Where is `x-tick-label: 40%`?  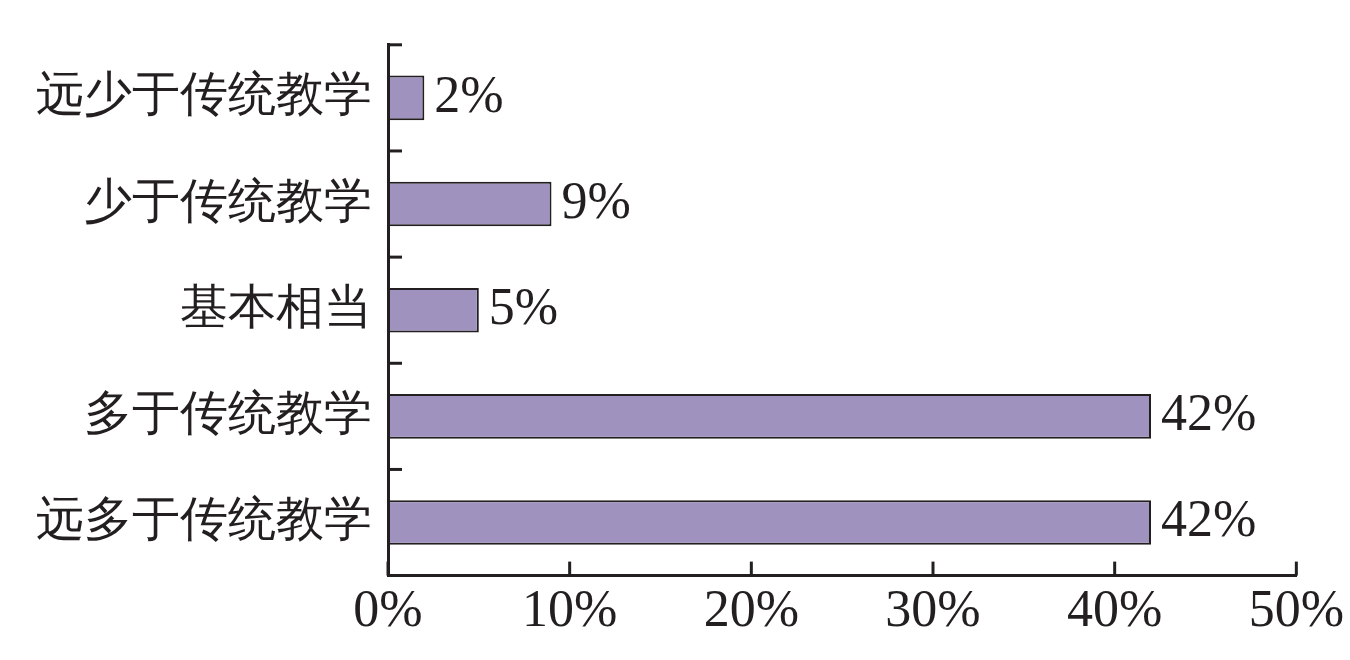 x-tick-label: 40% is located at coordinates (1115, 609).